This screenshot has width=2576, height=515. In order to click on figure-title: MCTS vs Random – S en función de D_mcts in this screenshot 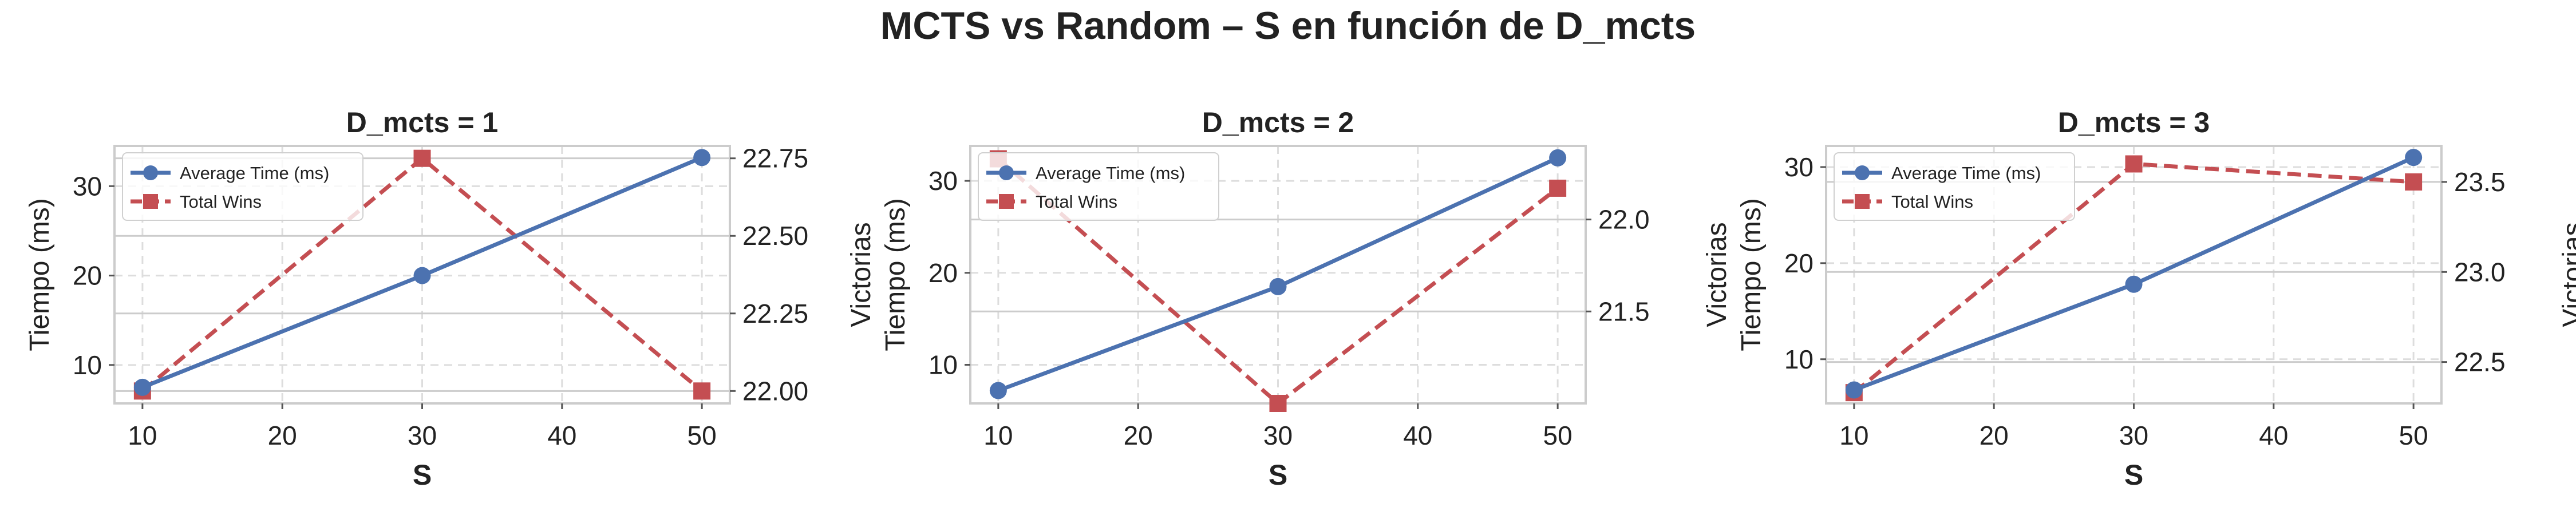, I will do `click(1288, 25)`.